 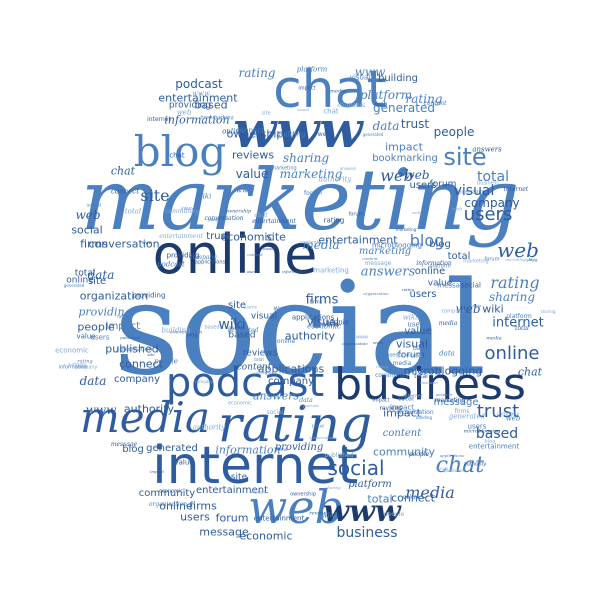 I want to click on cloud-word-authority: authority, so click(x=335, y=179).